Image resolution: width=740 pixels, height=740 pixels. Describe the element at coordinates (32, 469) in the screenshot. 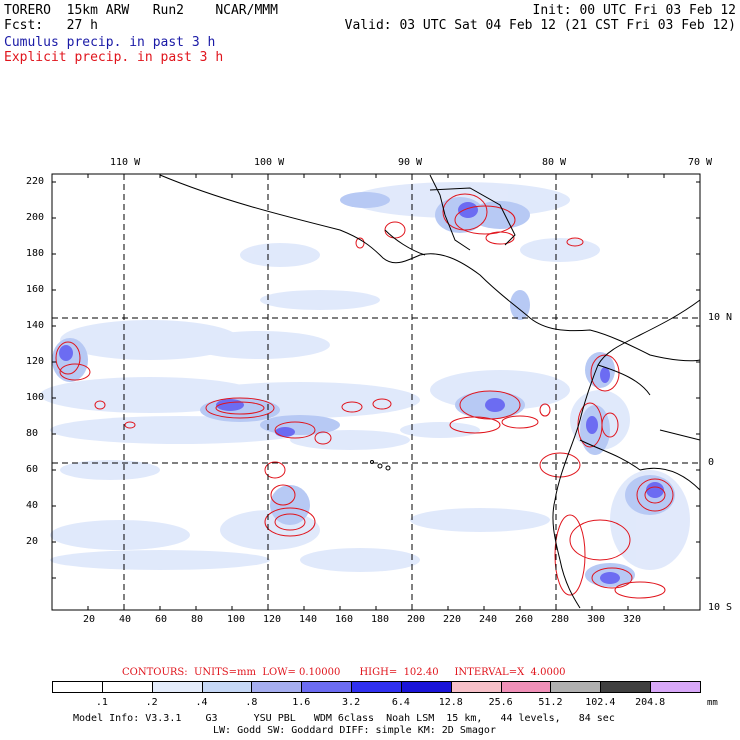

I see `y-tick-label: 60` at that location.